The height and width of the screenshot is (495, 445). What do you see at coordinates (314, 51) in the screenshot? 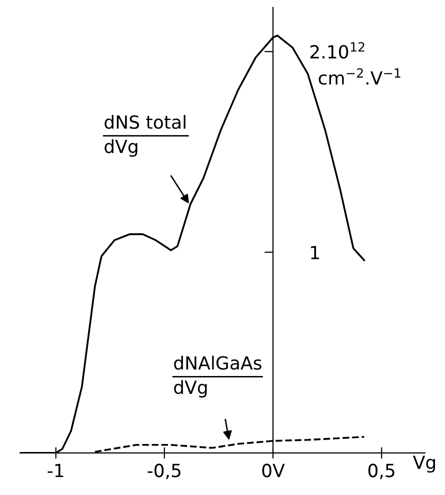
I see `y-tick-label: 2` at bounding box center [314, 51].